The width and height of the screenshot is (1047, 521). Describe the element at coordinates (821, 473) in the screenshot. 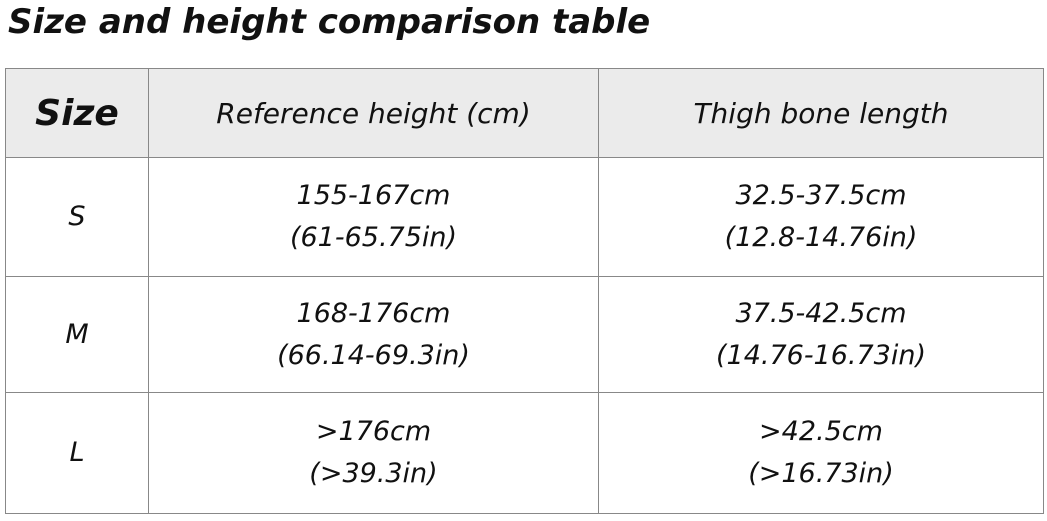

I see `cell-line: (>16.73in)` at that location.